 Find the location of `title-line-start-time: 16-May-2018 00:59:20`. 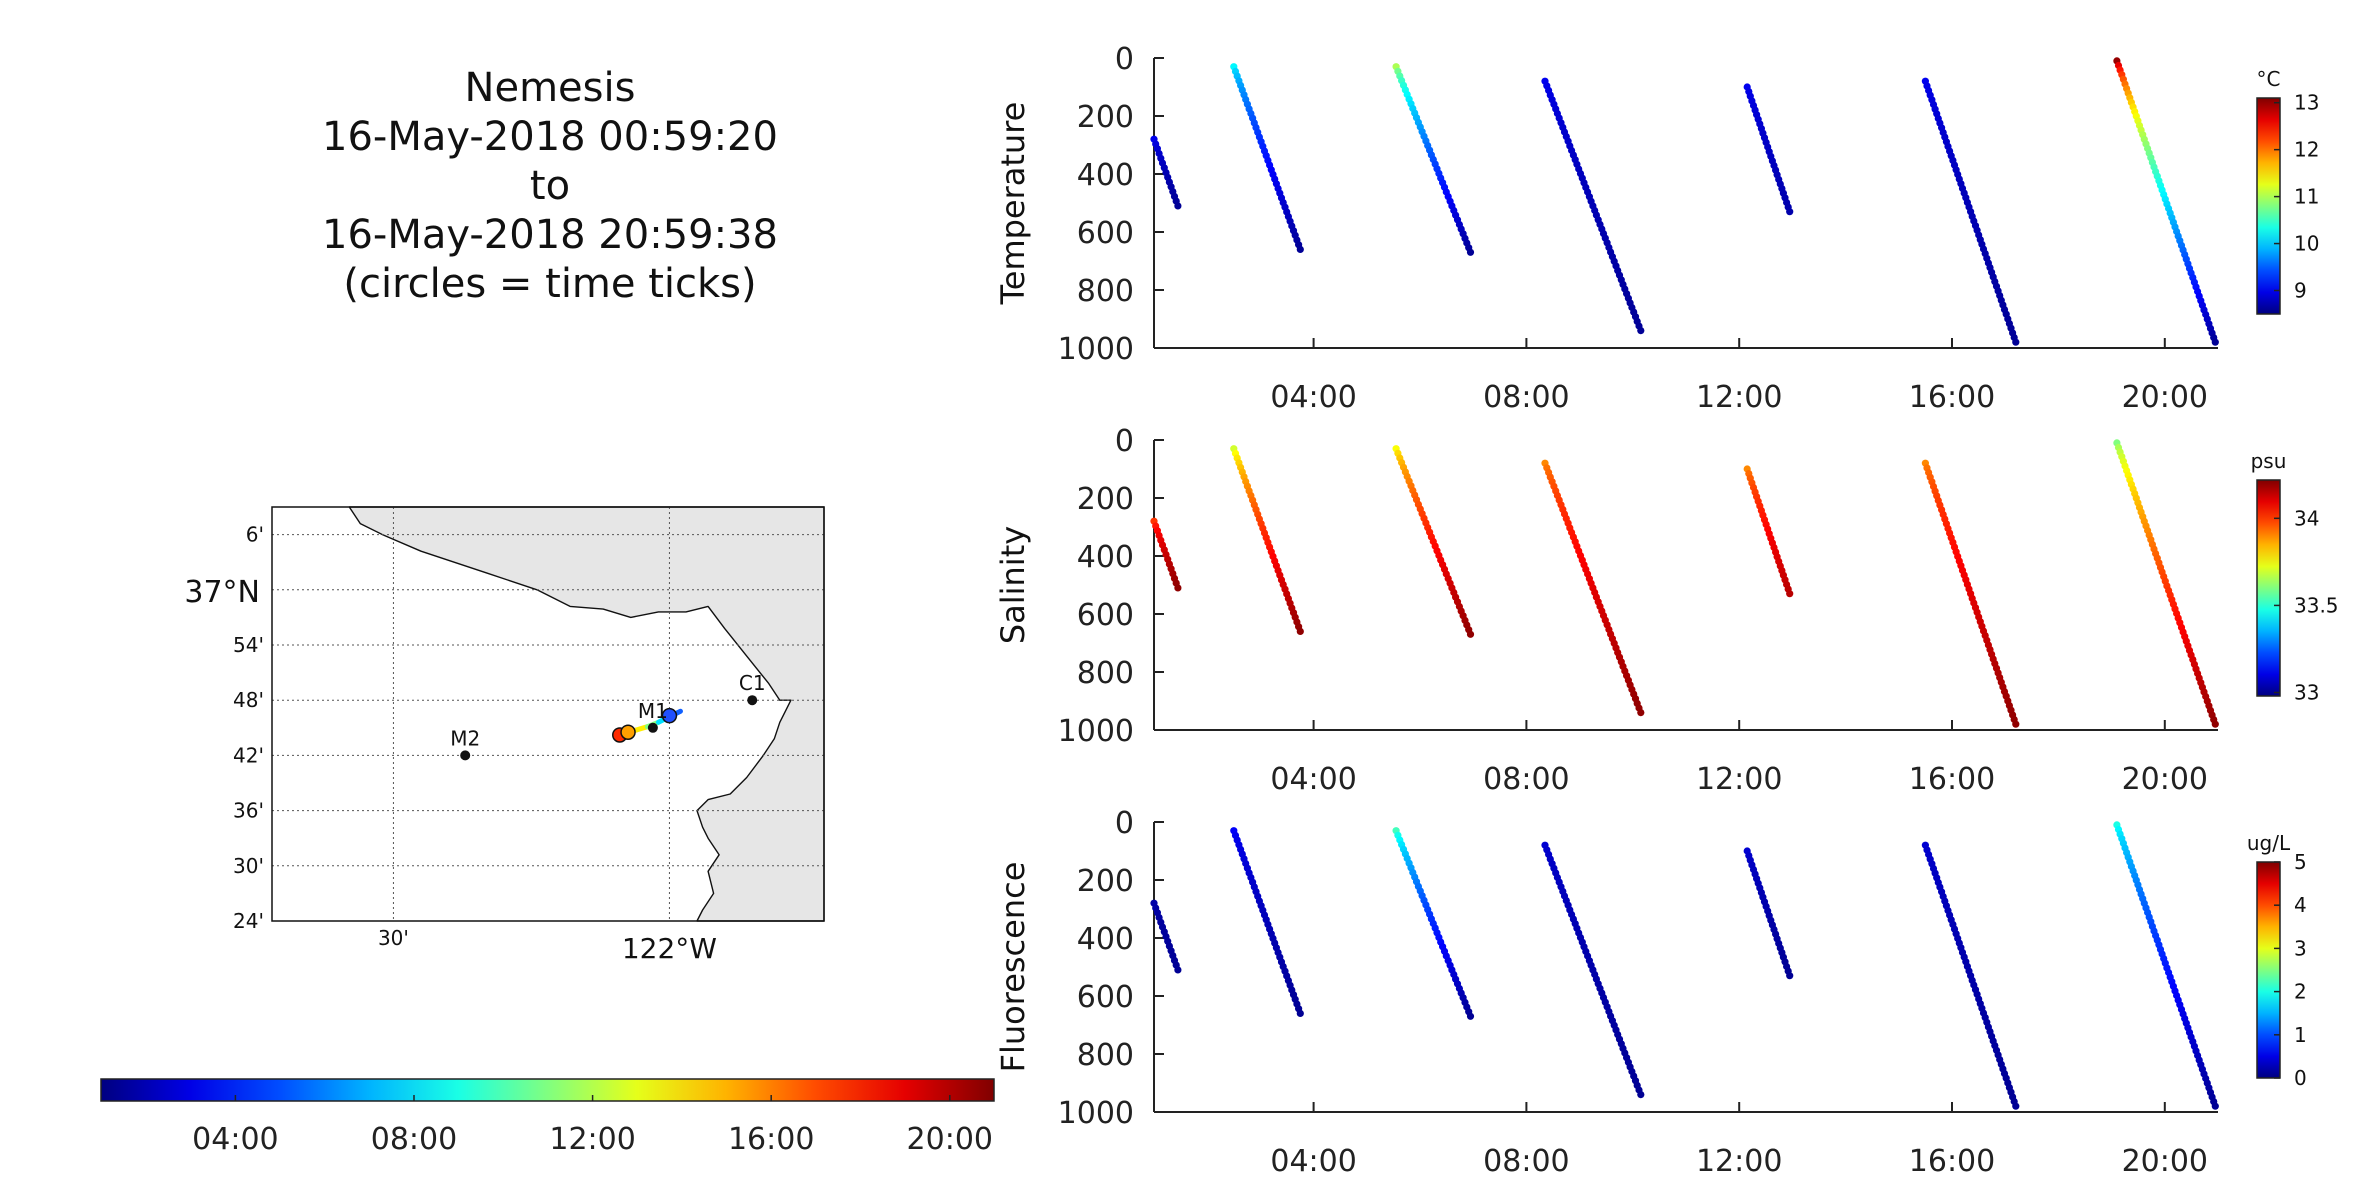

title-line-start-time: 16-May-2018 00:59:20 is located at coordinates (550, 137).